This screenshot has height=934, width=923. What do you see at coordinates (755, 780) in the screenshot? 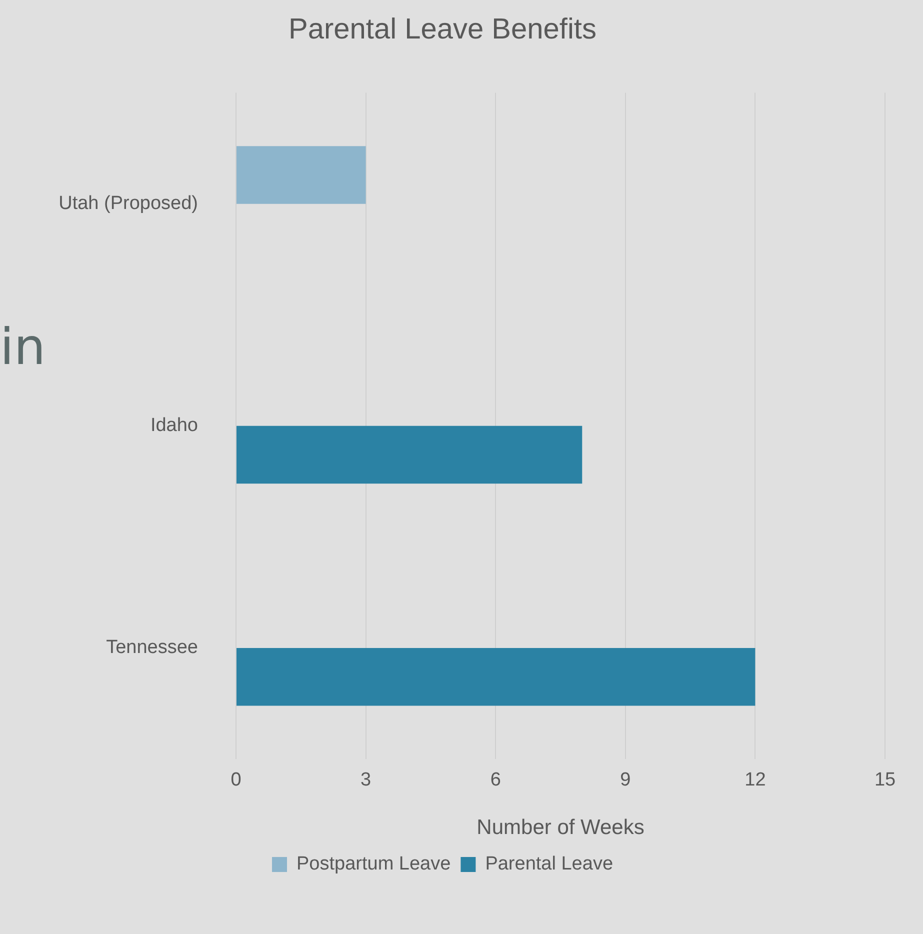
I see `x-tick-label: 12` at bounding box center [755, 780].